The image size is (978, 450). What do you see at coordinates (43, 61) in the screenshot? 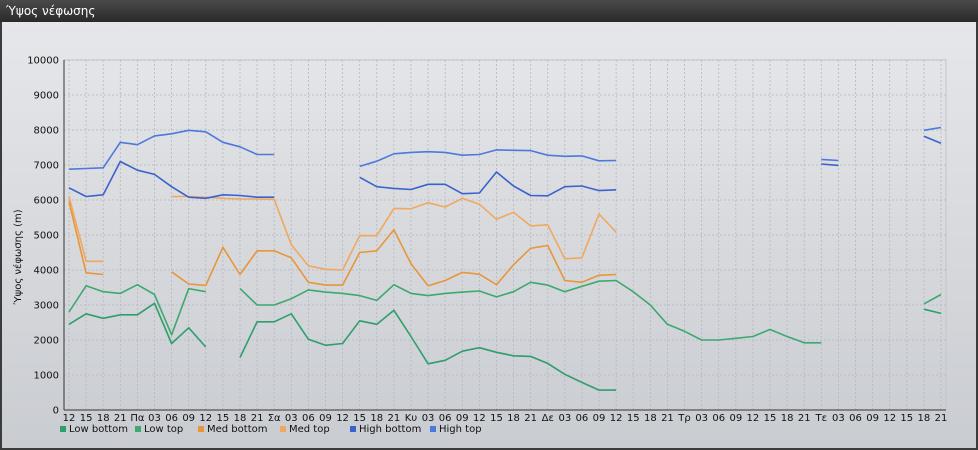
I see `y-tick-label: 10000` at bounding box center [43, 61].